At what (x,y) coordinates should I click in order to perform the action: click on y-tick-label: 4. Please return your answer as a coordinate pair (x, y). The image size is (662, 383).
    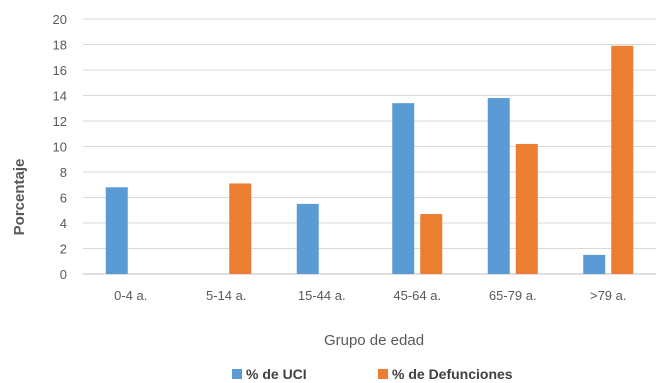
    Looking at the image, I should click on (63, 223).